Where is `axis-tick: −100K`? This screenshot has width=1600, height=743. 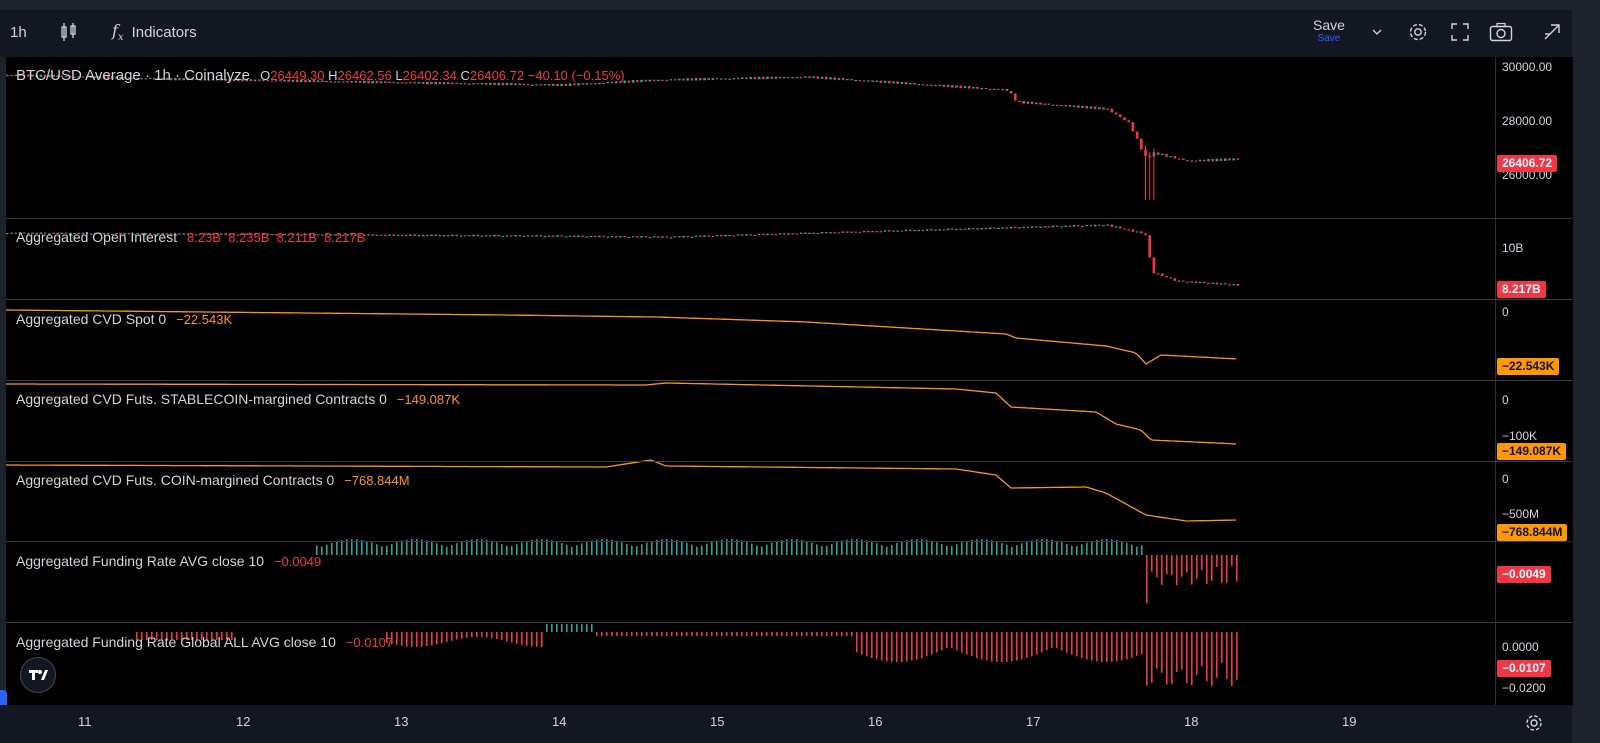
axis-tick: −100K is located at coordinates (1520, 436).